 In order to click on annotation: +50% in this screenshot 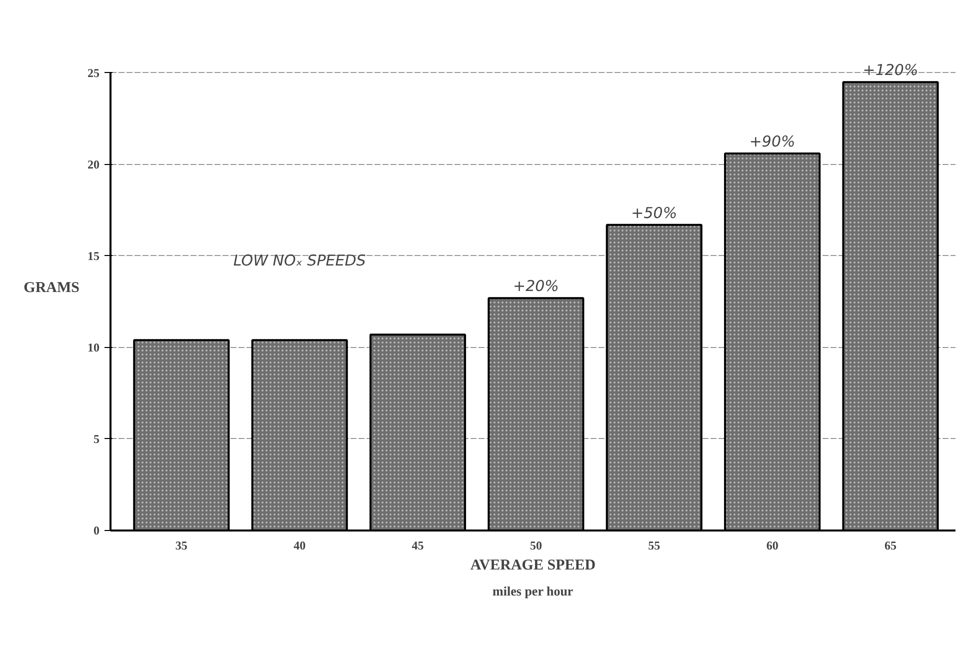, I will do `click(654, 213)`.